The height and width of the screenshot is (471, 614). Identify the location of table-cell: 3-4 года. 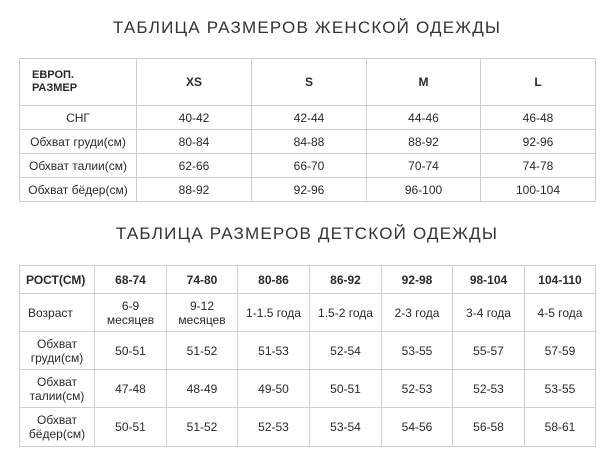
(488, 312).